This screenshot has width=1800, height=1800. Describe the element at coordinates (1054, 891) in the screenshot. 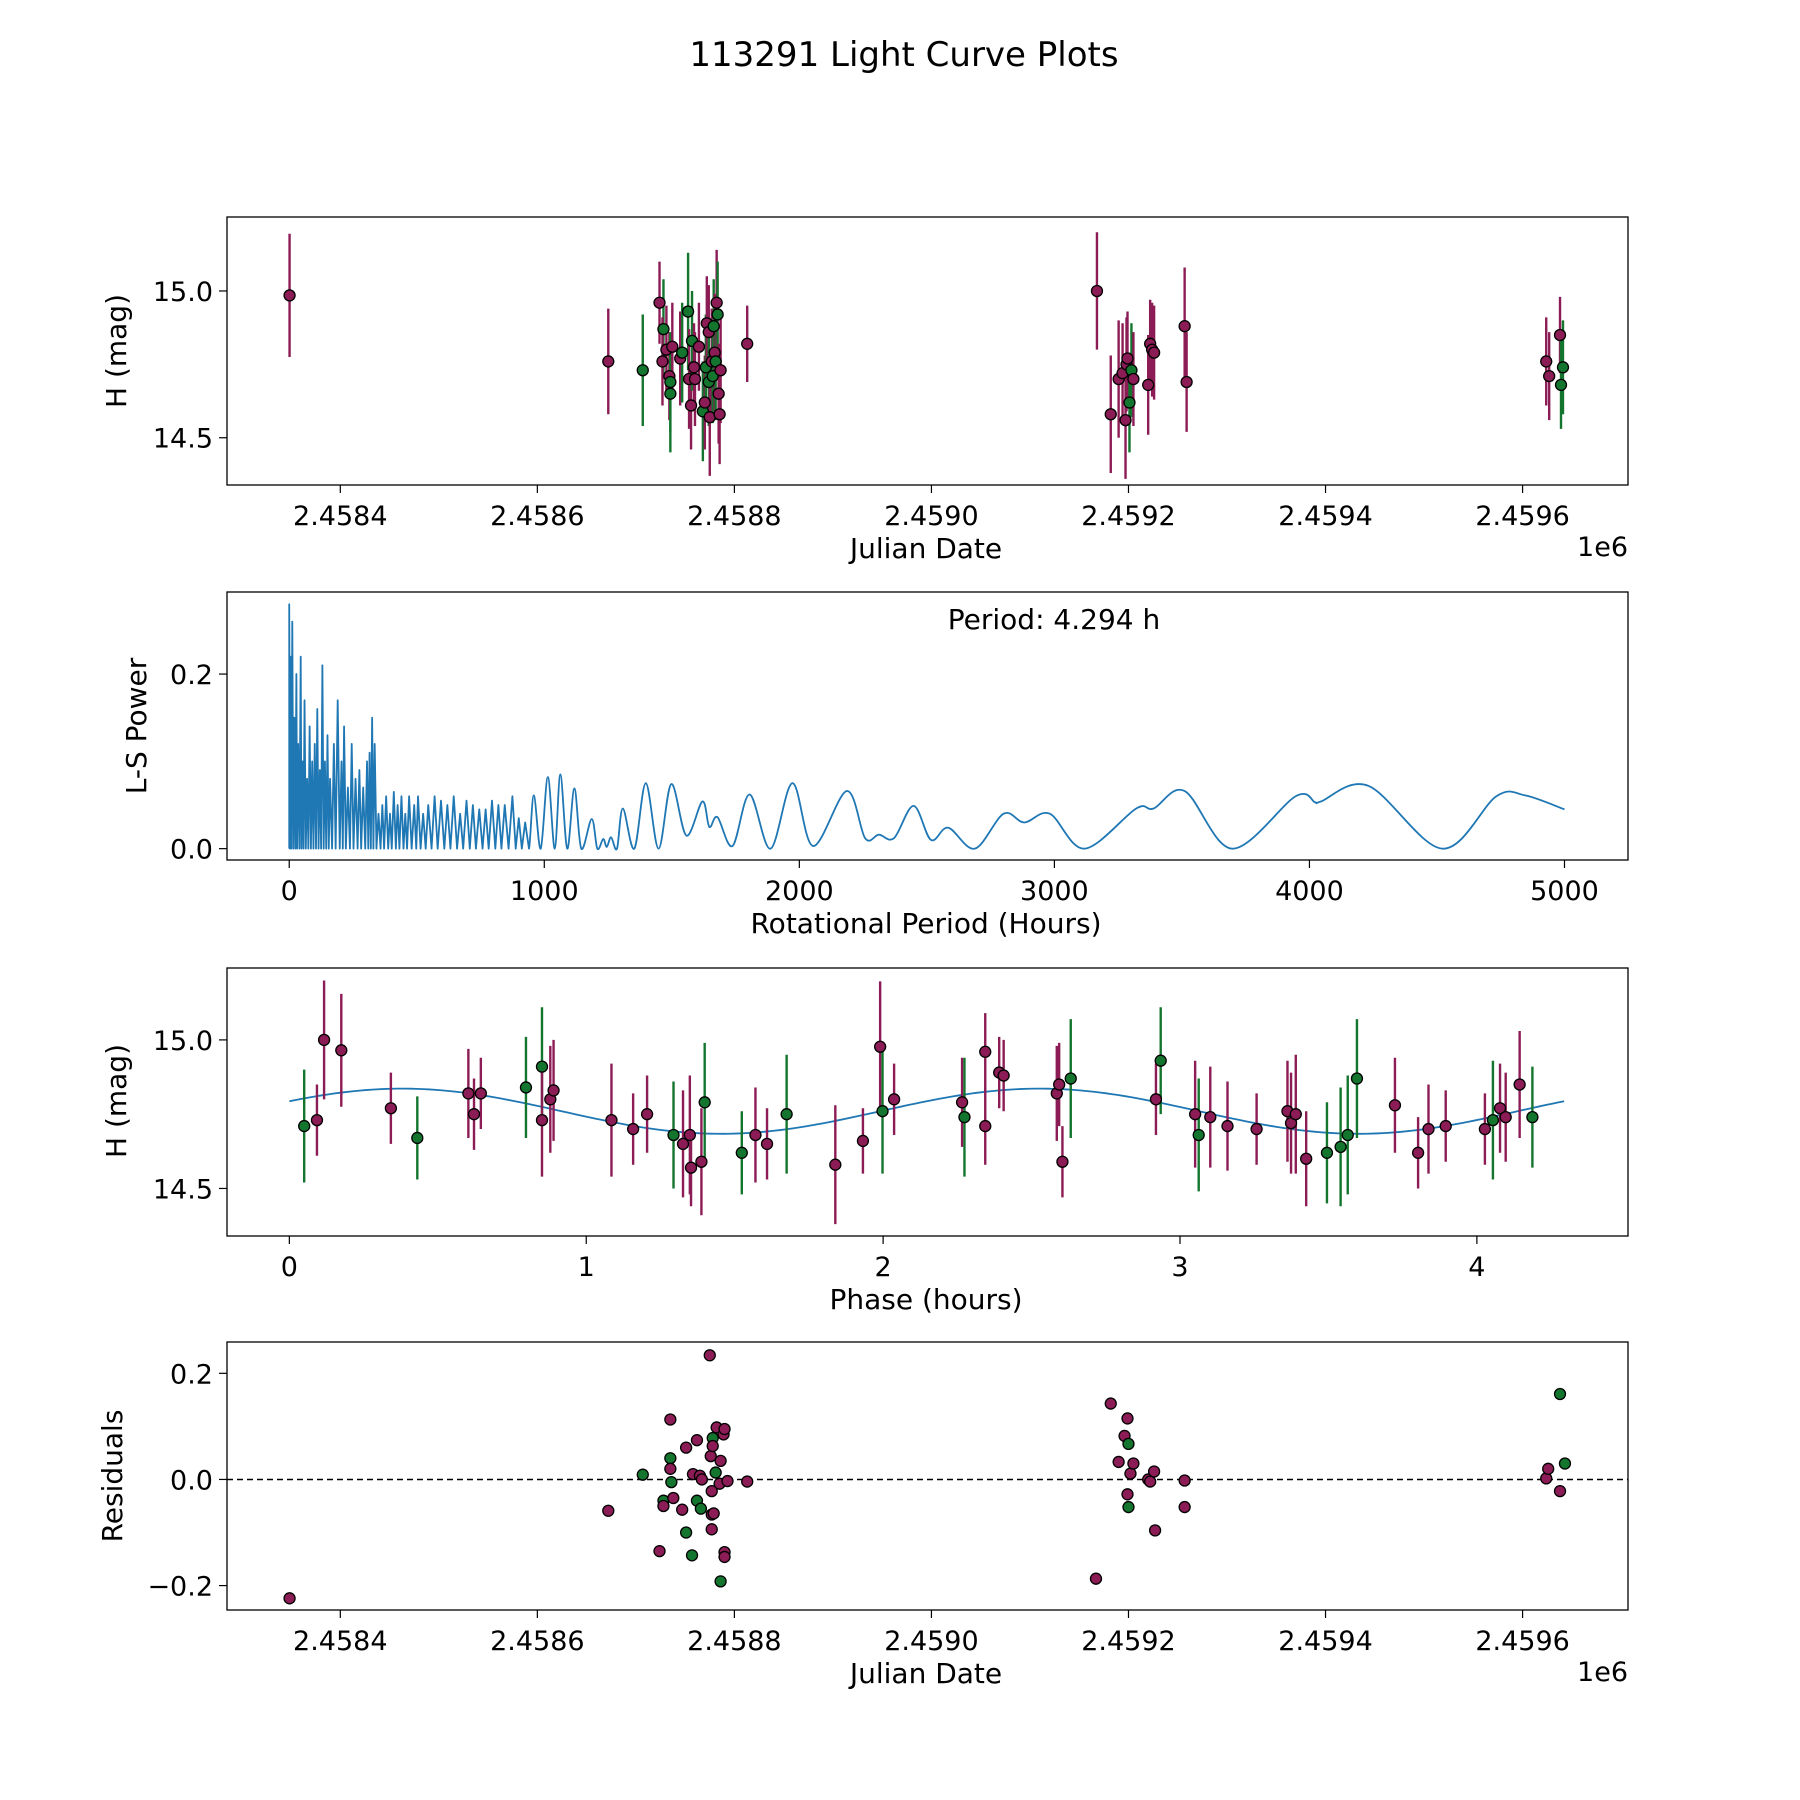

I see `x-tick-label: 3000` at that location.